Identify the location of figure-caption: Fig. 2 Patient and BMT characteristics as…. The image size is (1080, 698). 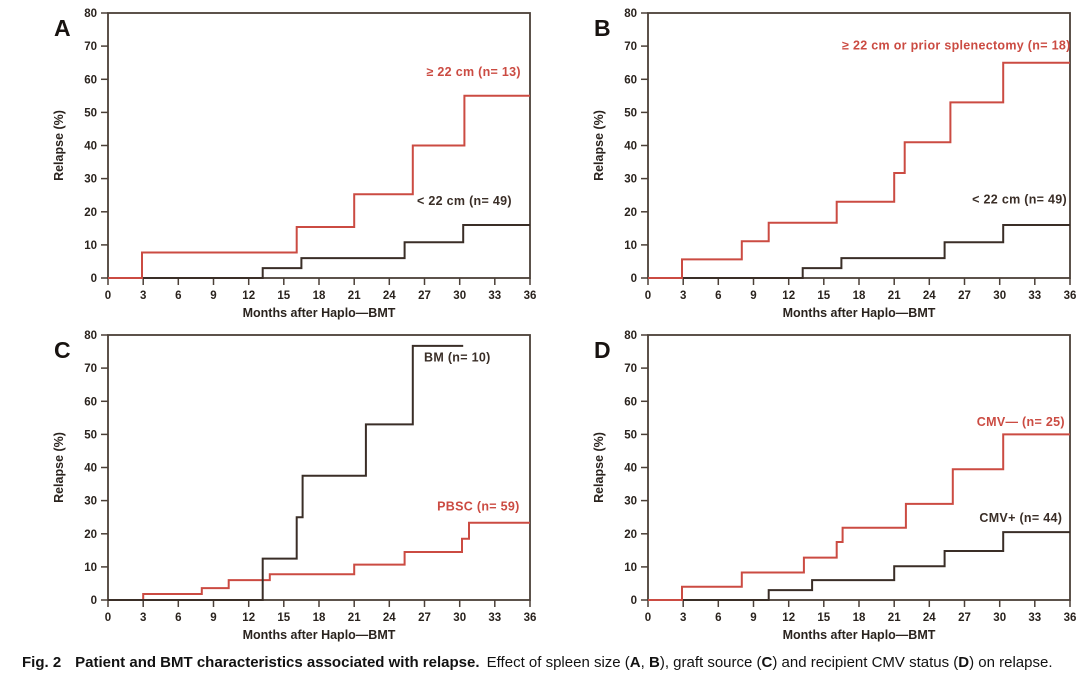
(540, 658).